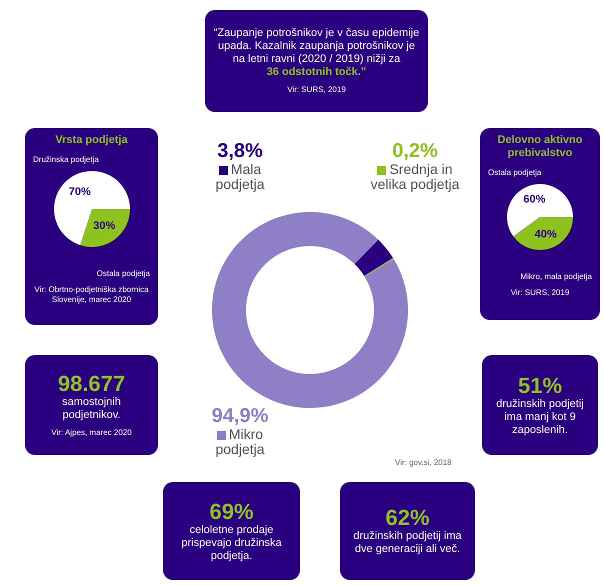 Image resolution: width=604 pixels, height=585 pixels. I want to click on chart-title: Delovno aktivno prebivalstvo, so click(540, 147).